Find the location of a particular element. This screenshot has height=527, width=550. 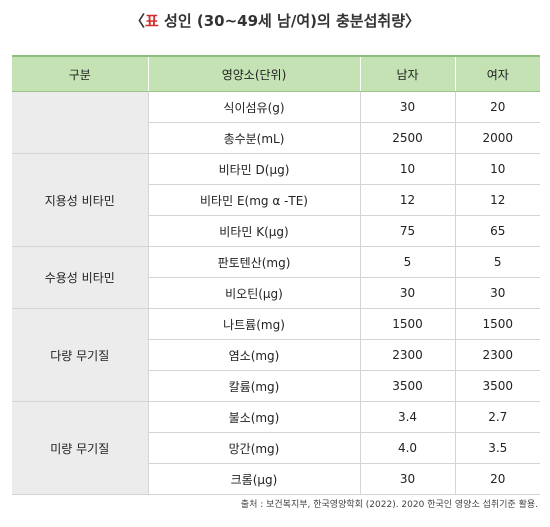

row: 망간(mg) 4.0 3.5 is located at coordinates (276, 448).